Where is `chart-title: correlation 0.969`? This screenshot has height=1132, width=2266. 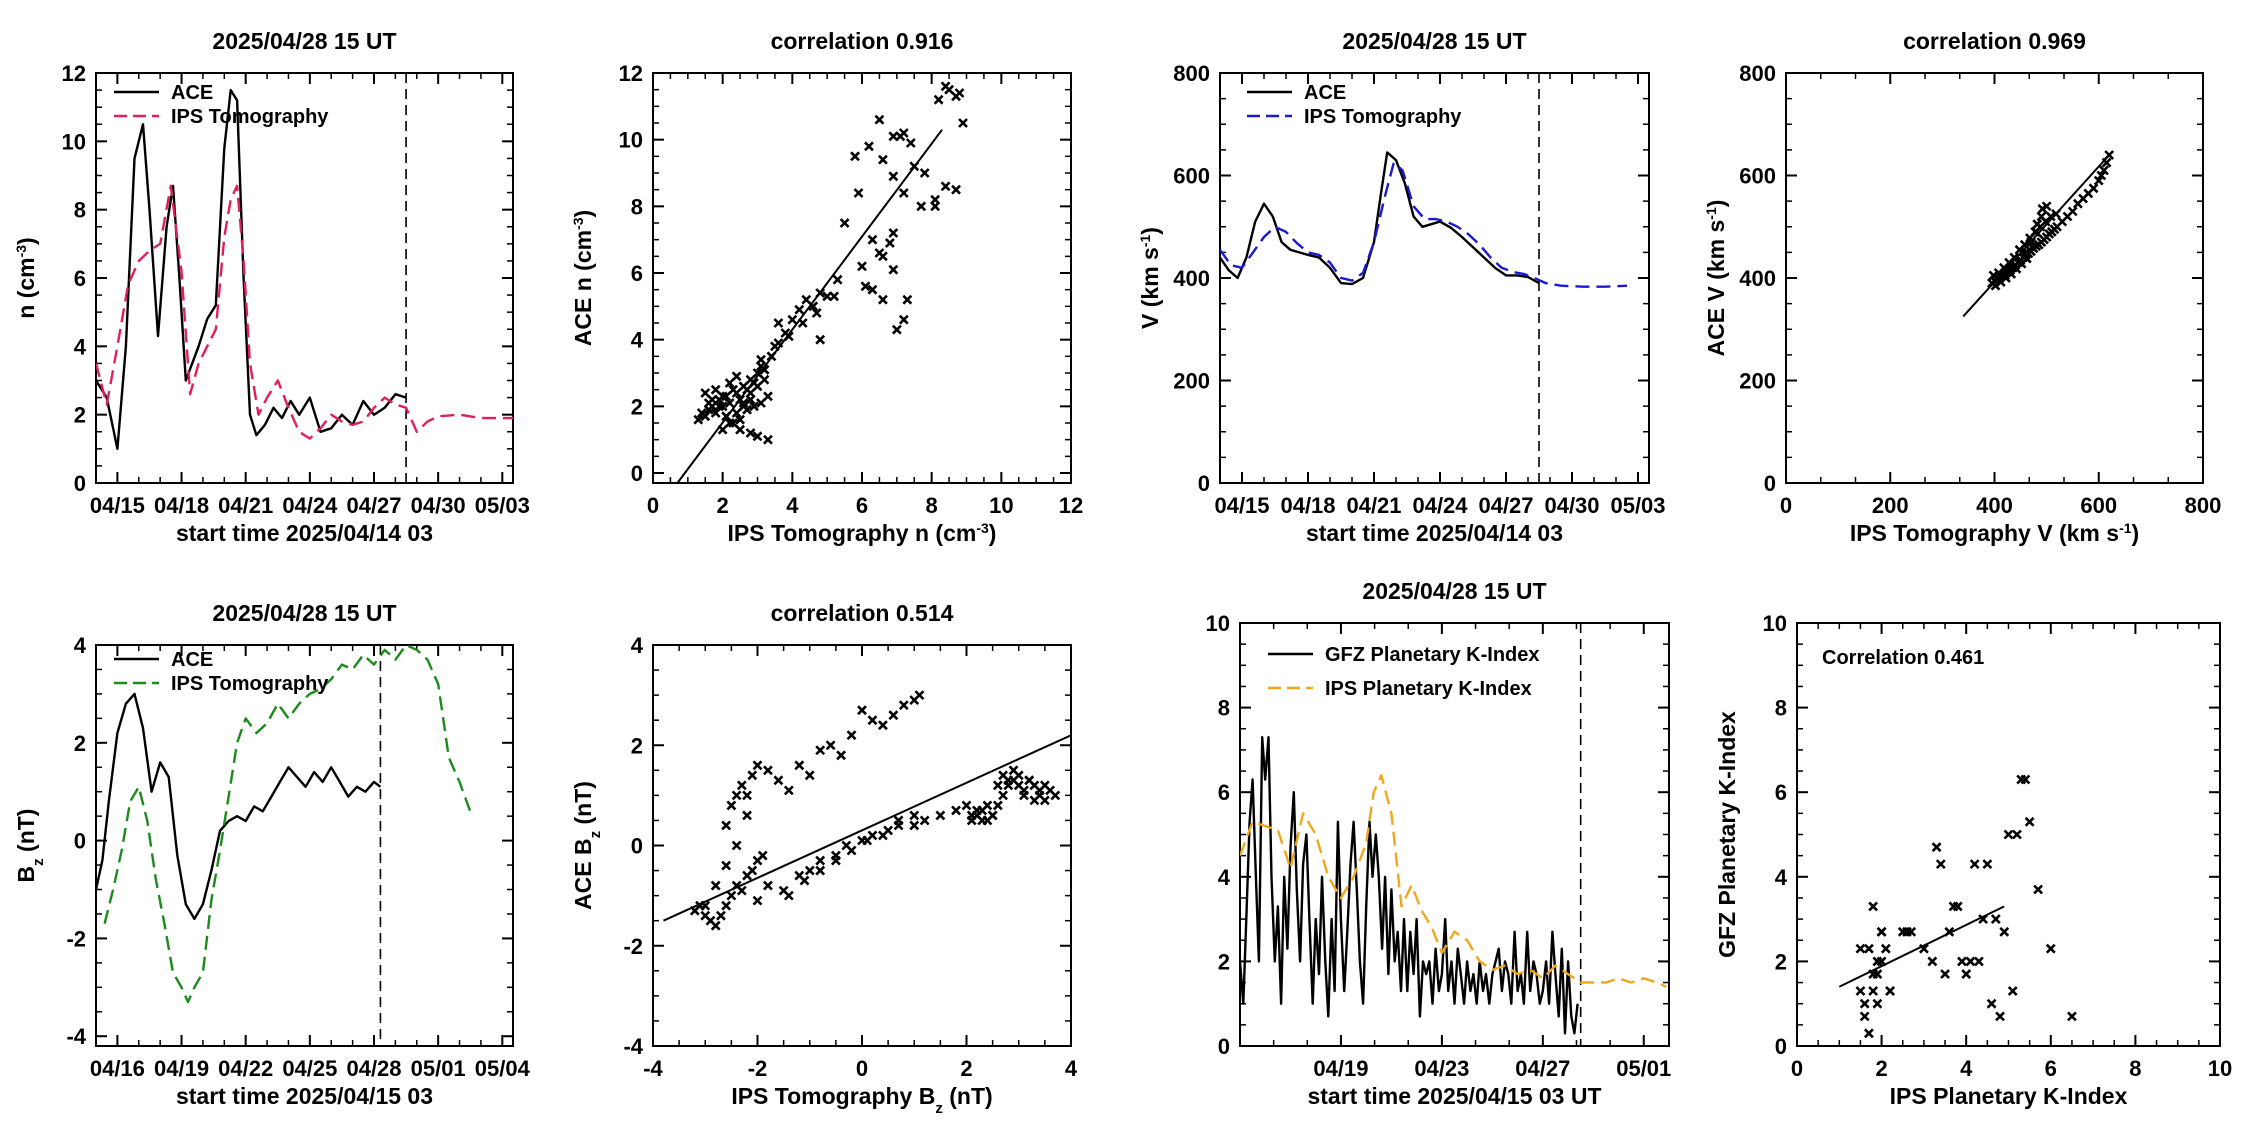 chart-title: correlation 0.969 is located at coordinates (1994, 41).